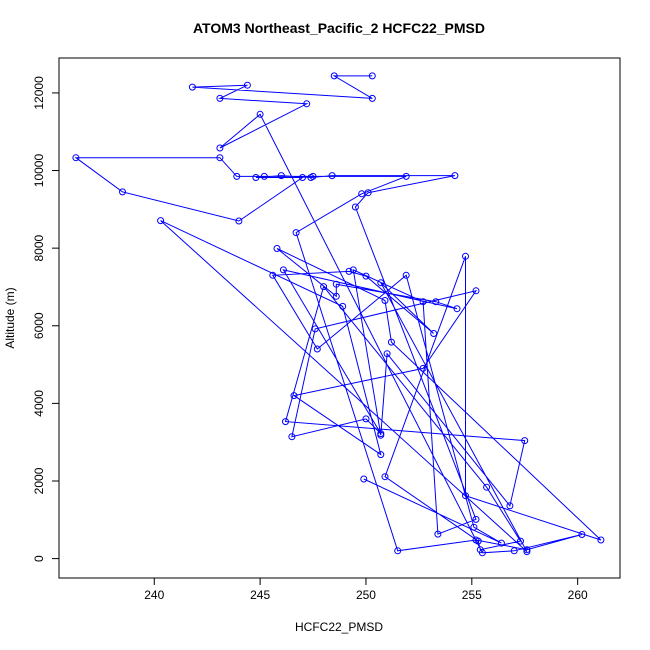  Describe the element at coordinates (154, 595) in the screenshot. I see `x-tick-label: 240` at that location.